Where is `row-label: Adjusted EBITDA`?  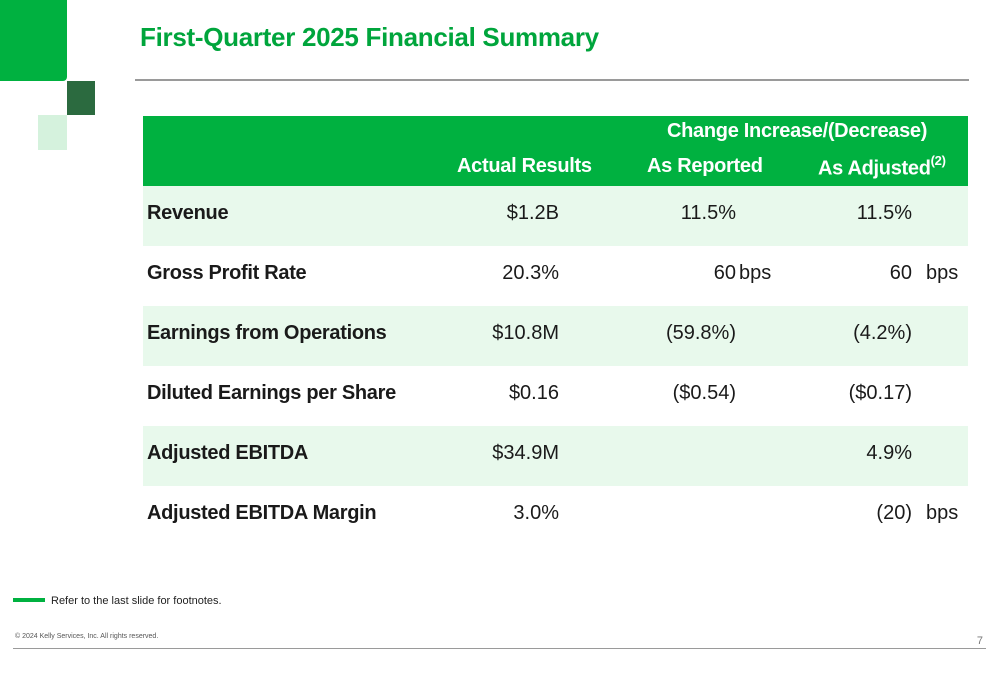
row-label: Adjusted EBITDA is located at coordinates (228, 453).